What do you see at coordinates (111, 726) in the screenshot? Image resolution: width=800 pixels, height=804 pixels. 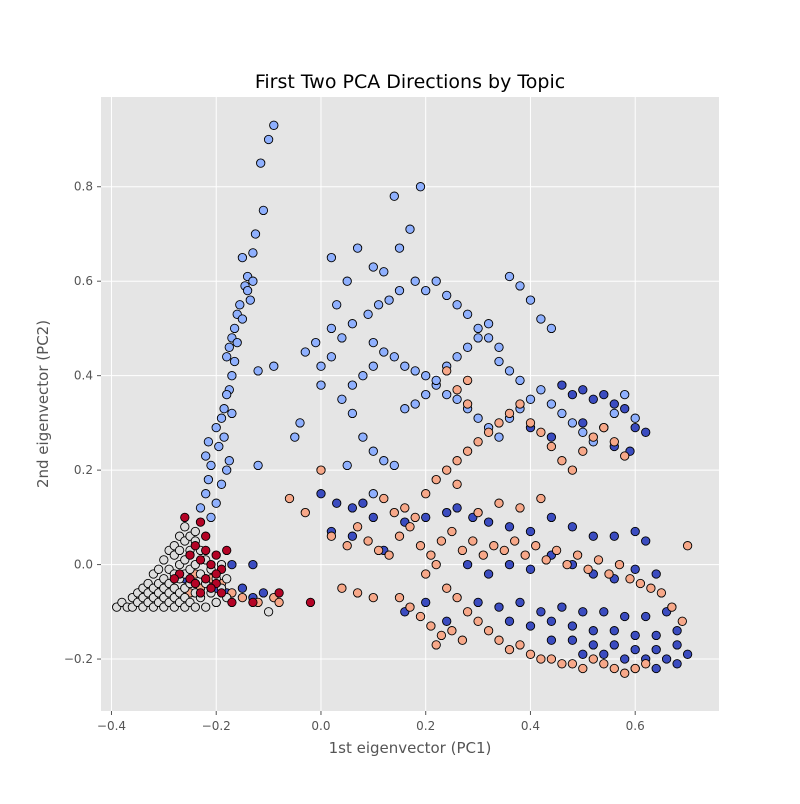 I see `x-tick-label: −0.4` at bounding box center [111, 726].